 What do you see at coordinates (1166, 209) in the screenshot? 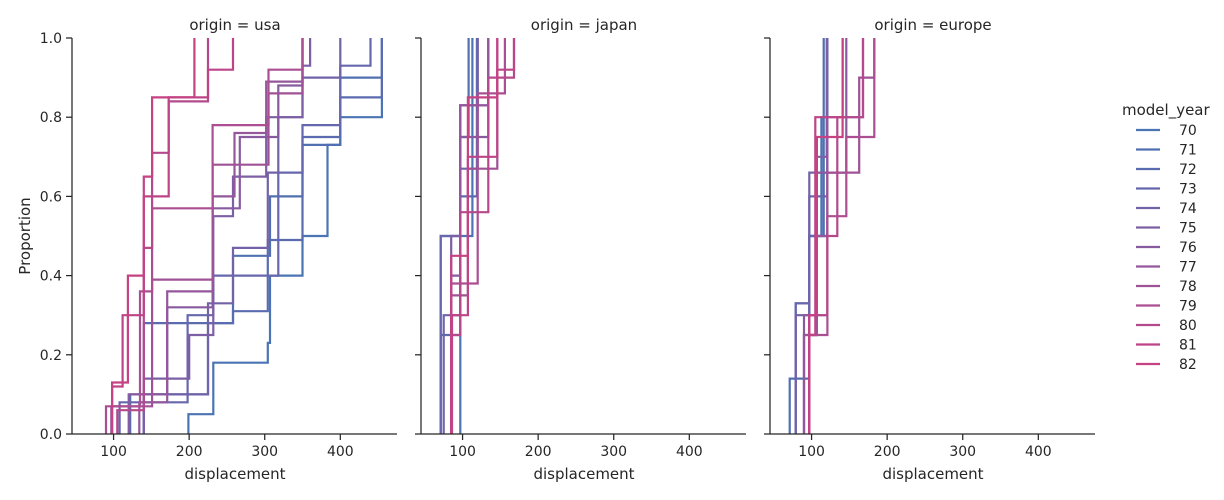
I see `legend-item-74: 74` at bounding box center [1166, 209].